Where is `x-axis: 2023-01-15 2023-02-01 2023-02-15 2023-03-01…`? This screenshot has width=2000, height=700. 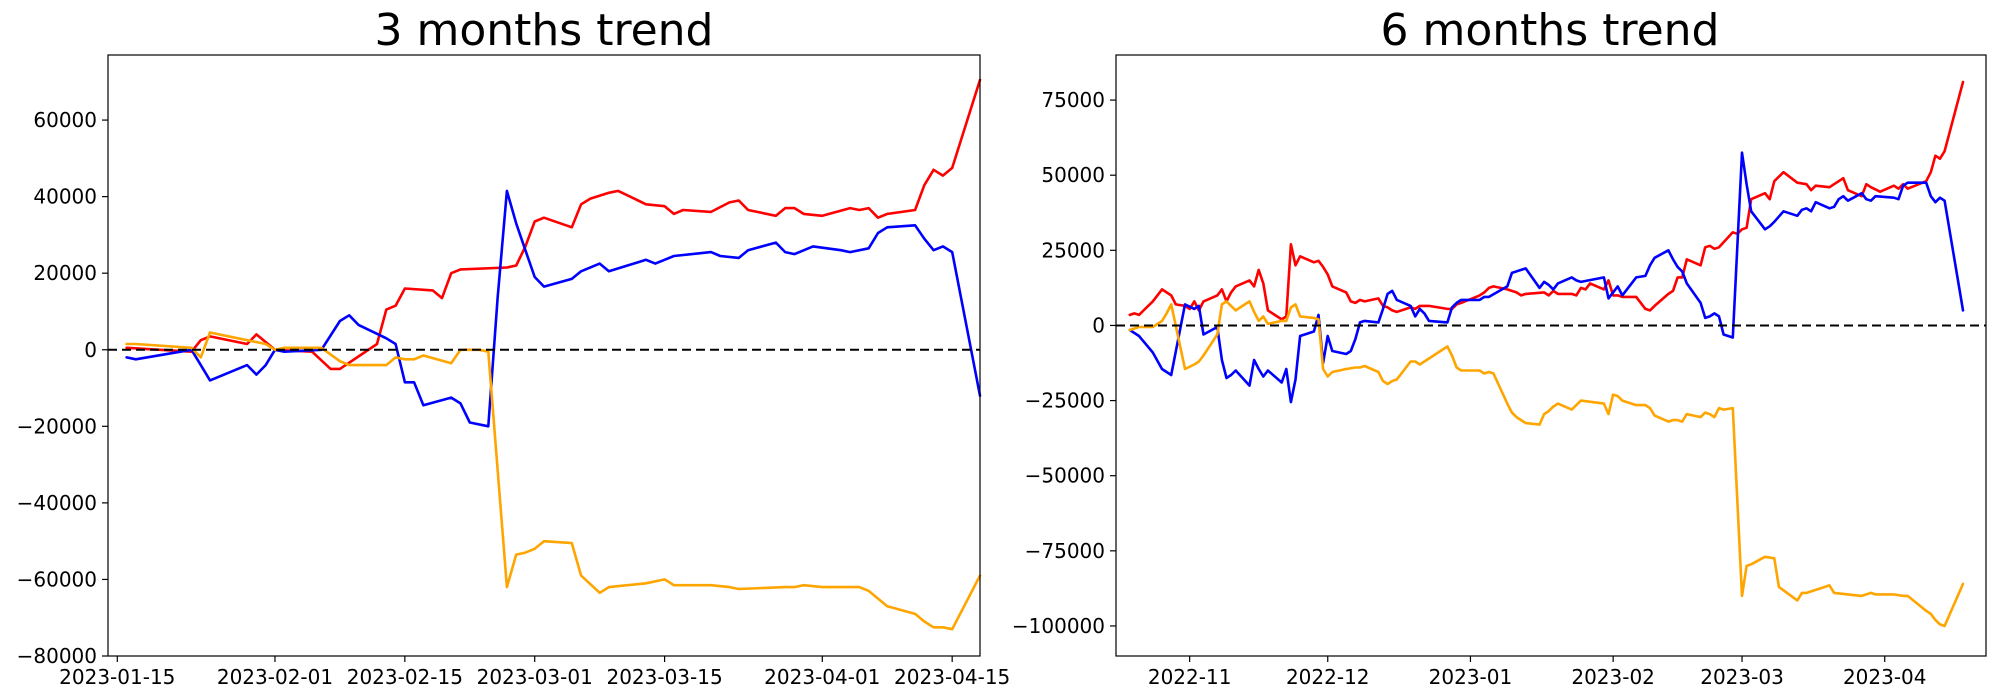 x-axis: 2023-01-15 2023-02-01 2023-02-15 2023-03-01… is located at coordinates (534, 672).